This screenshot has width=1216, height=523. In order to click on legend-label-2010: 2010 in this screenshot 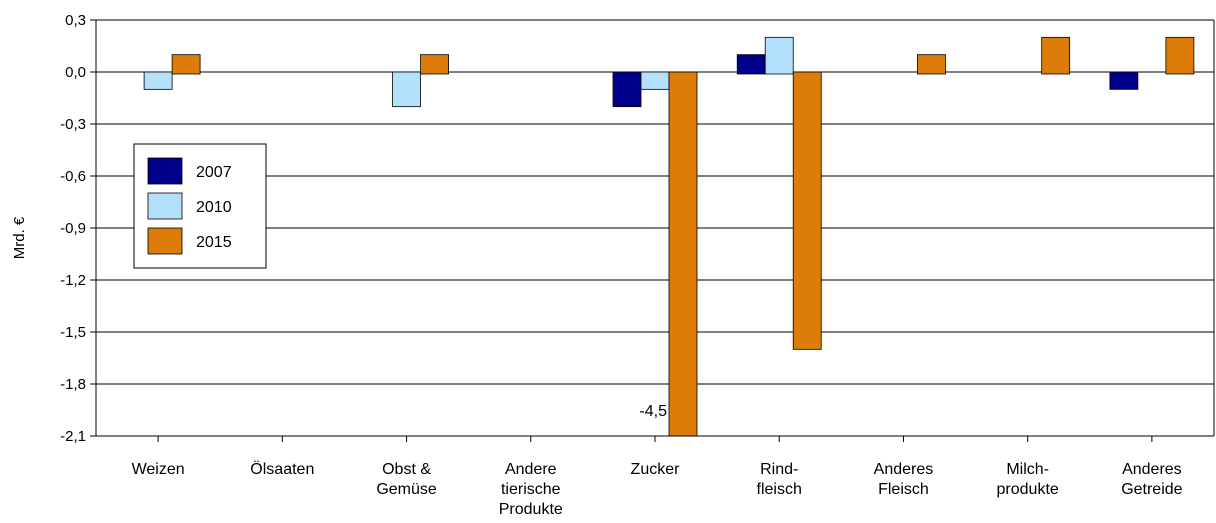, I will do `click(214, 207)`.